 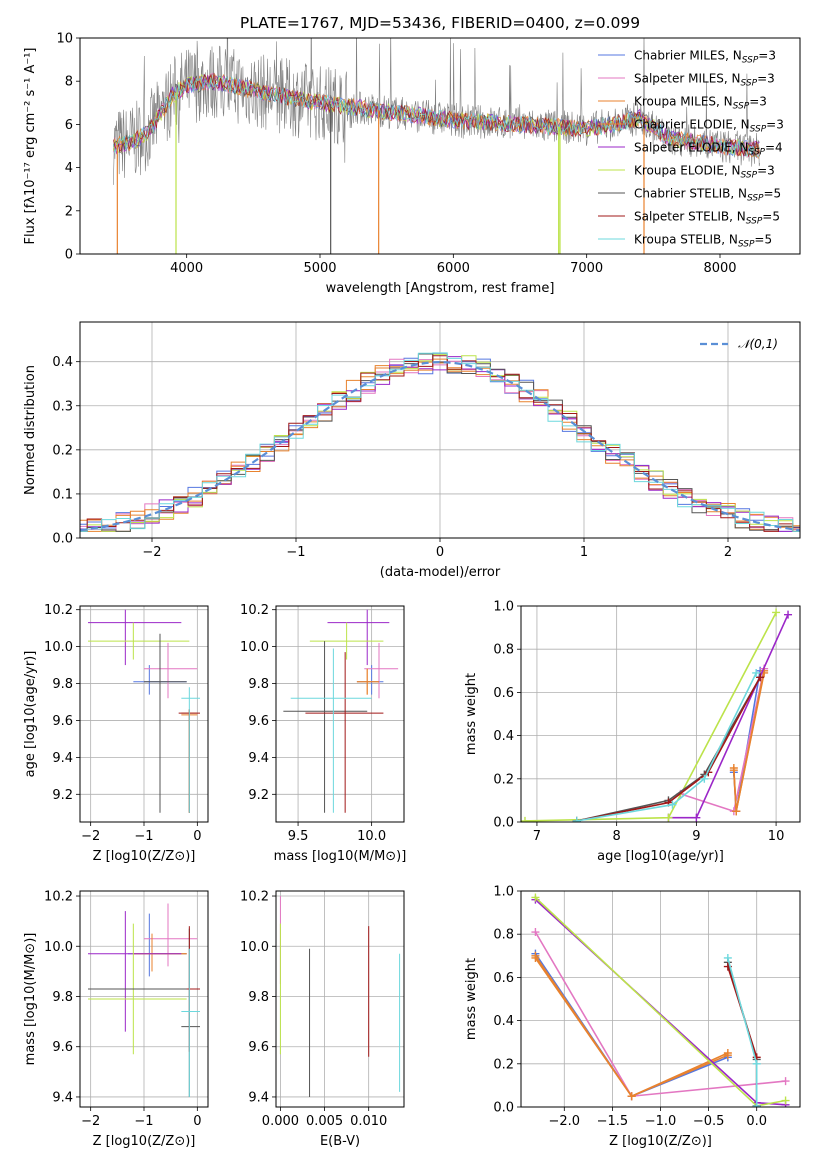 I want to click on y-tick-label: 0.6, so click(x=503, y=978).